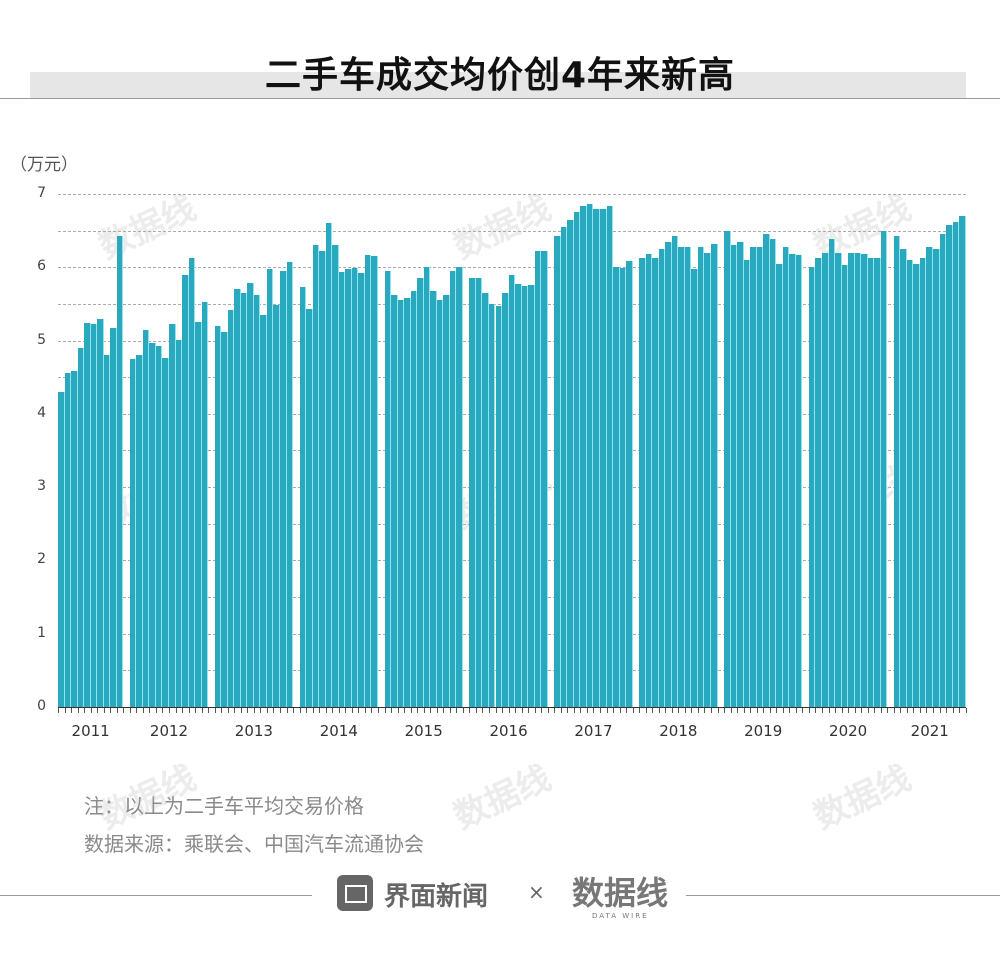  What do you see at coordinates (41, 192) in the screenshot?
I see `y-tick-label: 7` at bounding box center [41, 192].